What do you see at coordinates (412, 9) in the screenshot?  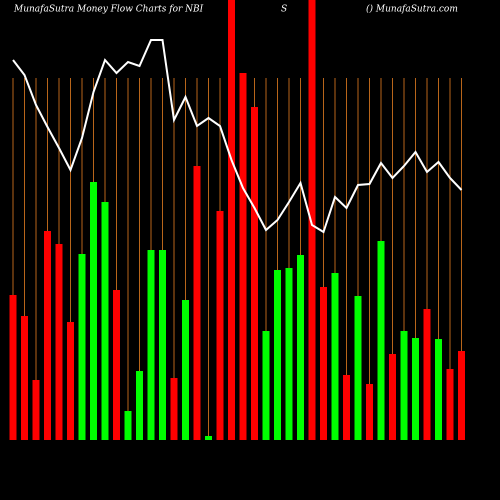 I see `source: () MunafaSutra.com` at bounding box center [412, 9].